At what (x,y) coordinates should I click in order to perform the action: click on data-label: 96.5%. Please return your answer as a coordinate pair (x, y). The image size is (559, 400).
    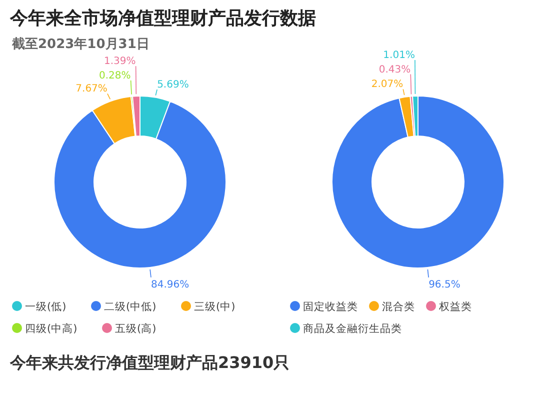
    Looking at the image, I should click on (444, 284).